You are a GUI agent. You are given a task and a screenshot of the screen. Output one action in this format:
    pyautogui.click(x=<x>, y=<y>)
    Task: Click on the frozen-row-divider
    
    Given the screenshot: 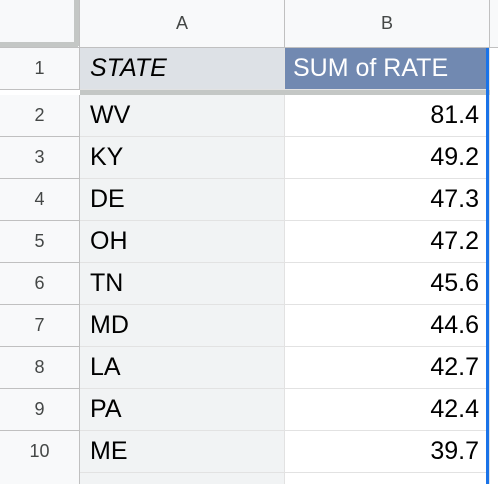 What is the action you would take?
    pyautogui.click(x=285, y=92)
    